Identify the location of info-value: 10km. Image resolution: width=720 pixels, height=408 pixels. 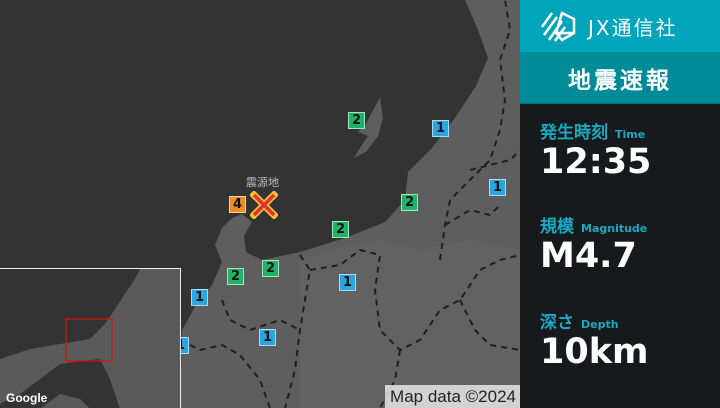
(594, 352).